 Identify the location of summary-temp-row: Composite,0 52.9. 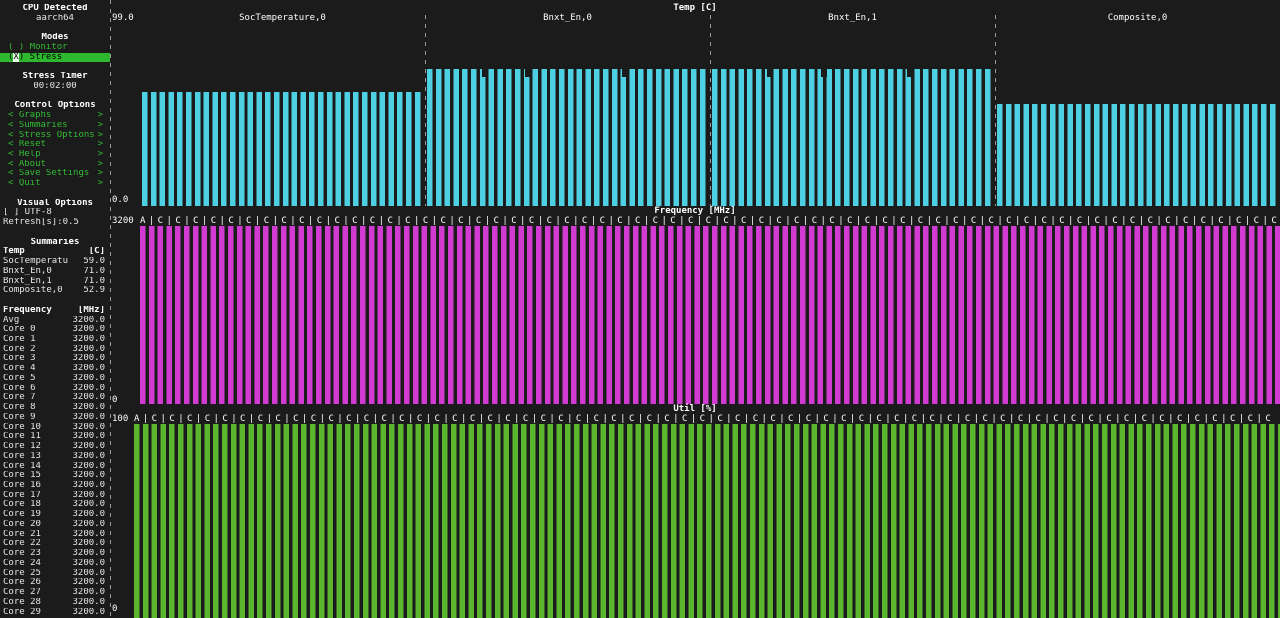
(54, 291).